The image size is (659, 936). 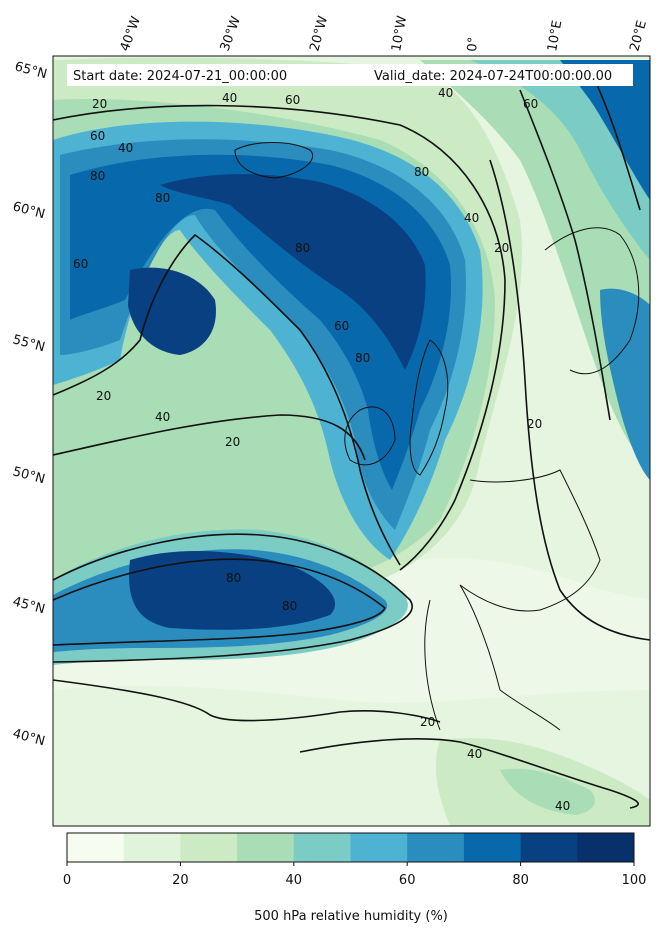 What do you see at coordinates (294, 880) in the screenshot?
I see `colorbar-tick-label: 40` at bounding box center [294, 880].